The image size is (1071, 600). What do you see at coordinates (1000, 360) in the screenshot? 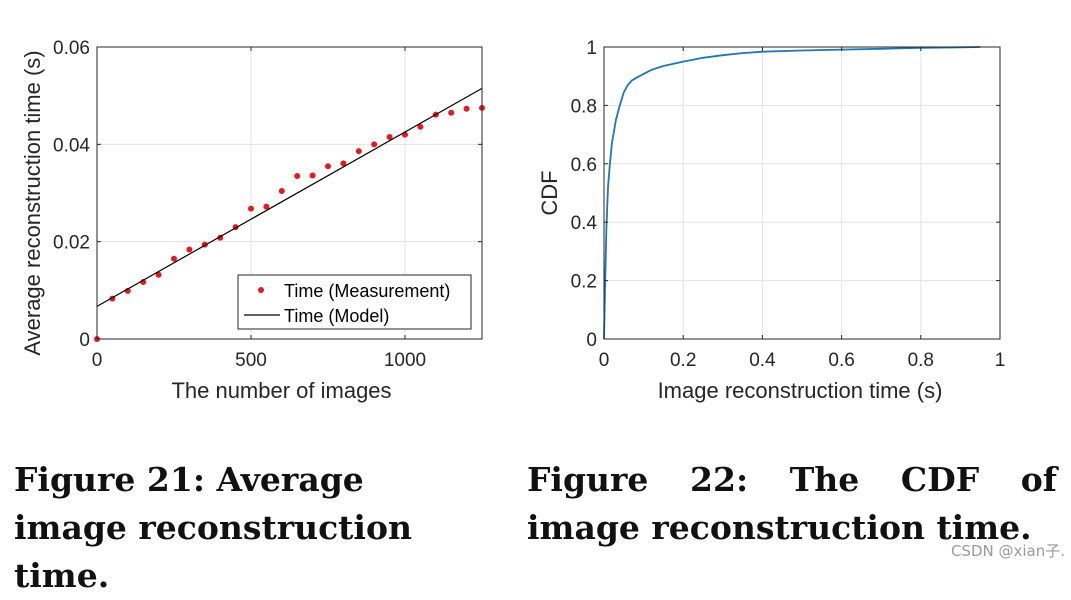
I see `chart2-xtick-label-5: 1` at bounding box center [1000, 360].